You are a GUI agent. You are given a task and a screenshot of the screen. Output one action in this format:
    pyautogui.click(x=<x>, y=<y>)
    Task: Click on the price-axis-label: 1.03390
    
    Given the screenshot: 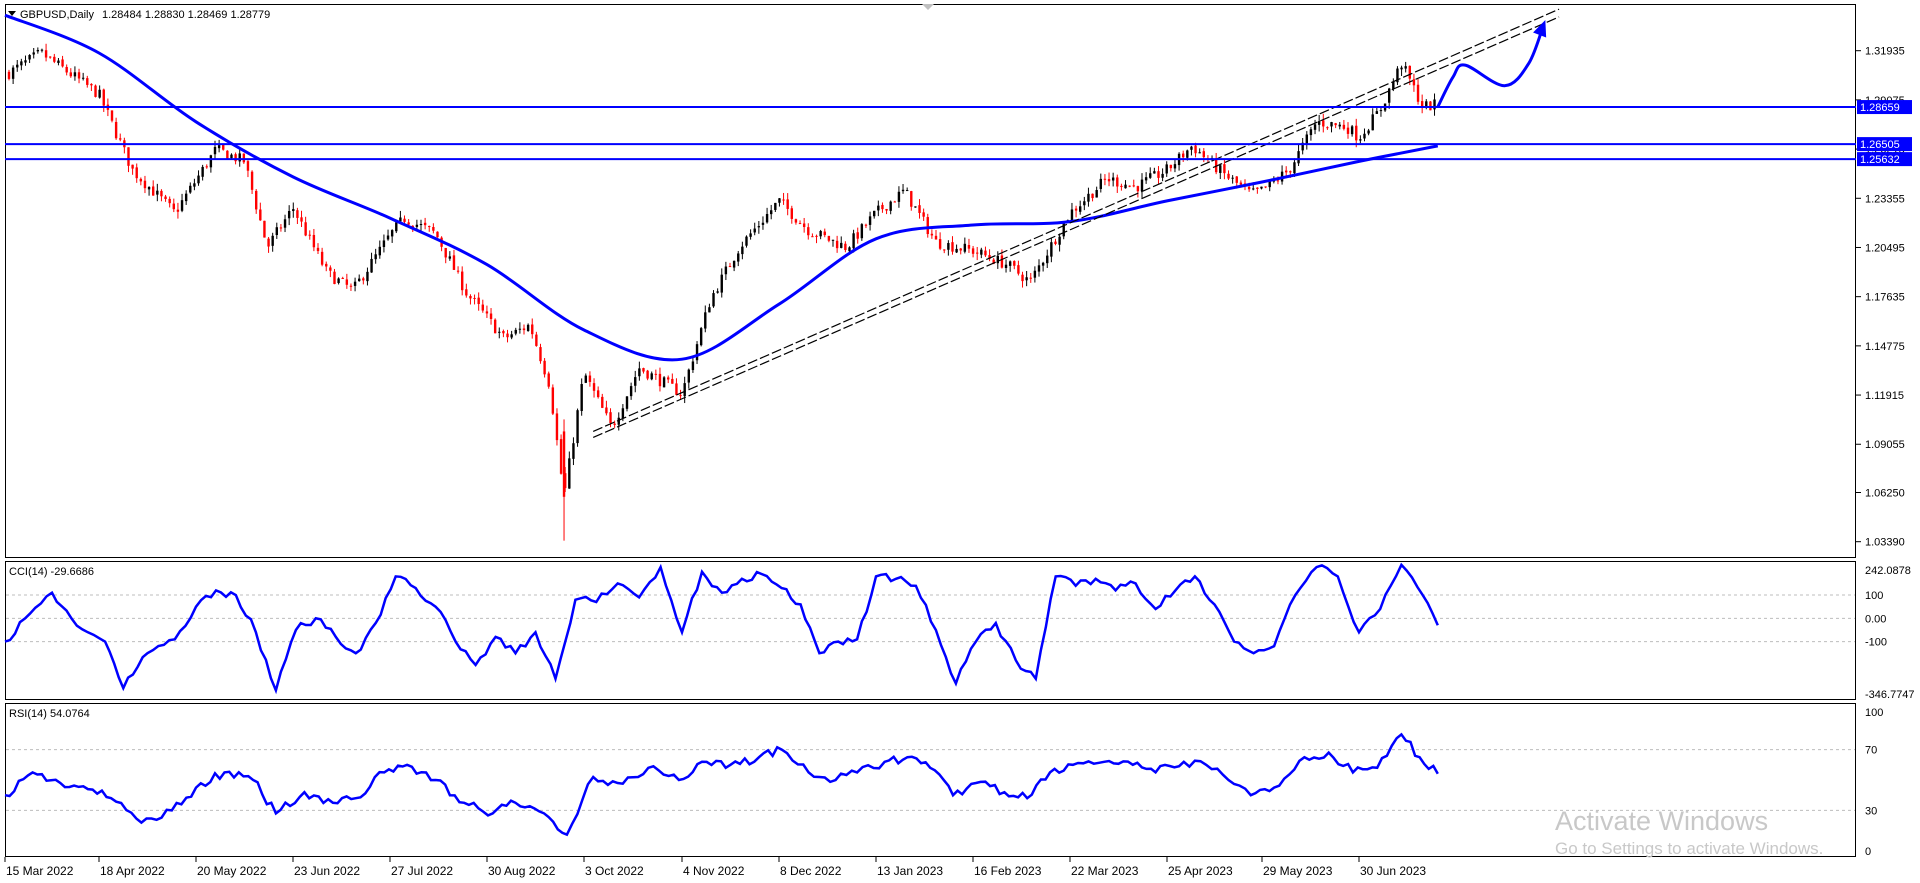 What is the action you would take?
    pyautogui.click(x=1885, y=543)
    